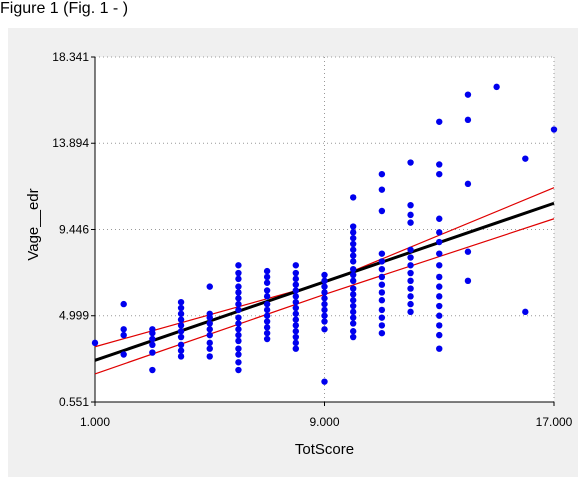 The width and height of the screenshot is (580, 479). Describe the element at coordinates (70, 57) in the screenshot. I see `y-tick-label: 18.341` at that location.